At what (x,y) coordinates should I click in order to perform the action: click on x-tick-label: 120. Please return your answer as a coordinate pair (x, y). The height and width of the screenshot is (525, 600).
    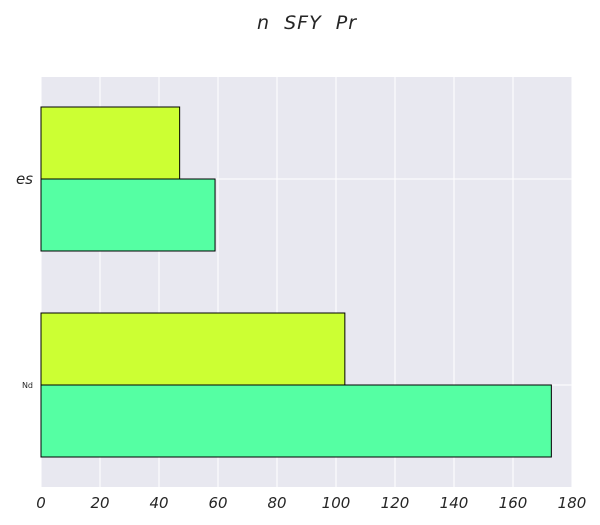
    Looking at the image, I should click on (395, 503).